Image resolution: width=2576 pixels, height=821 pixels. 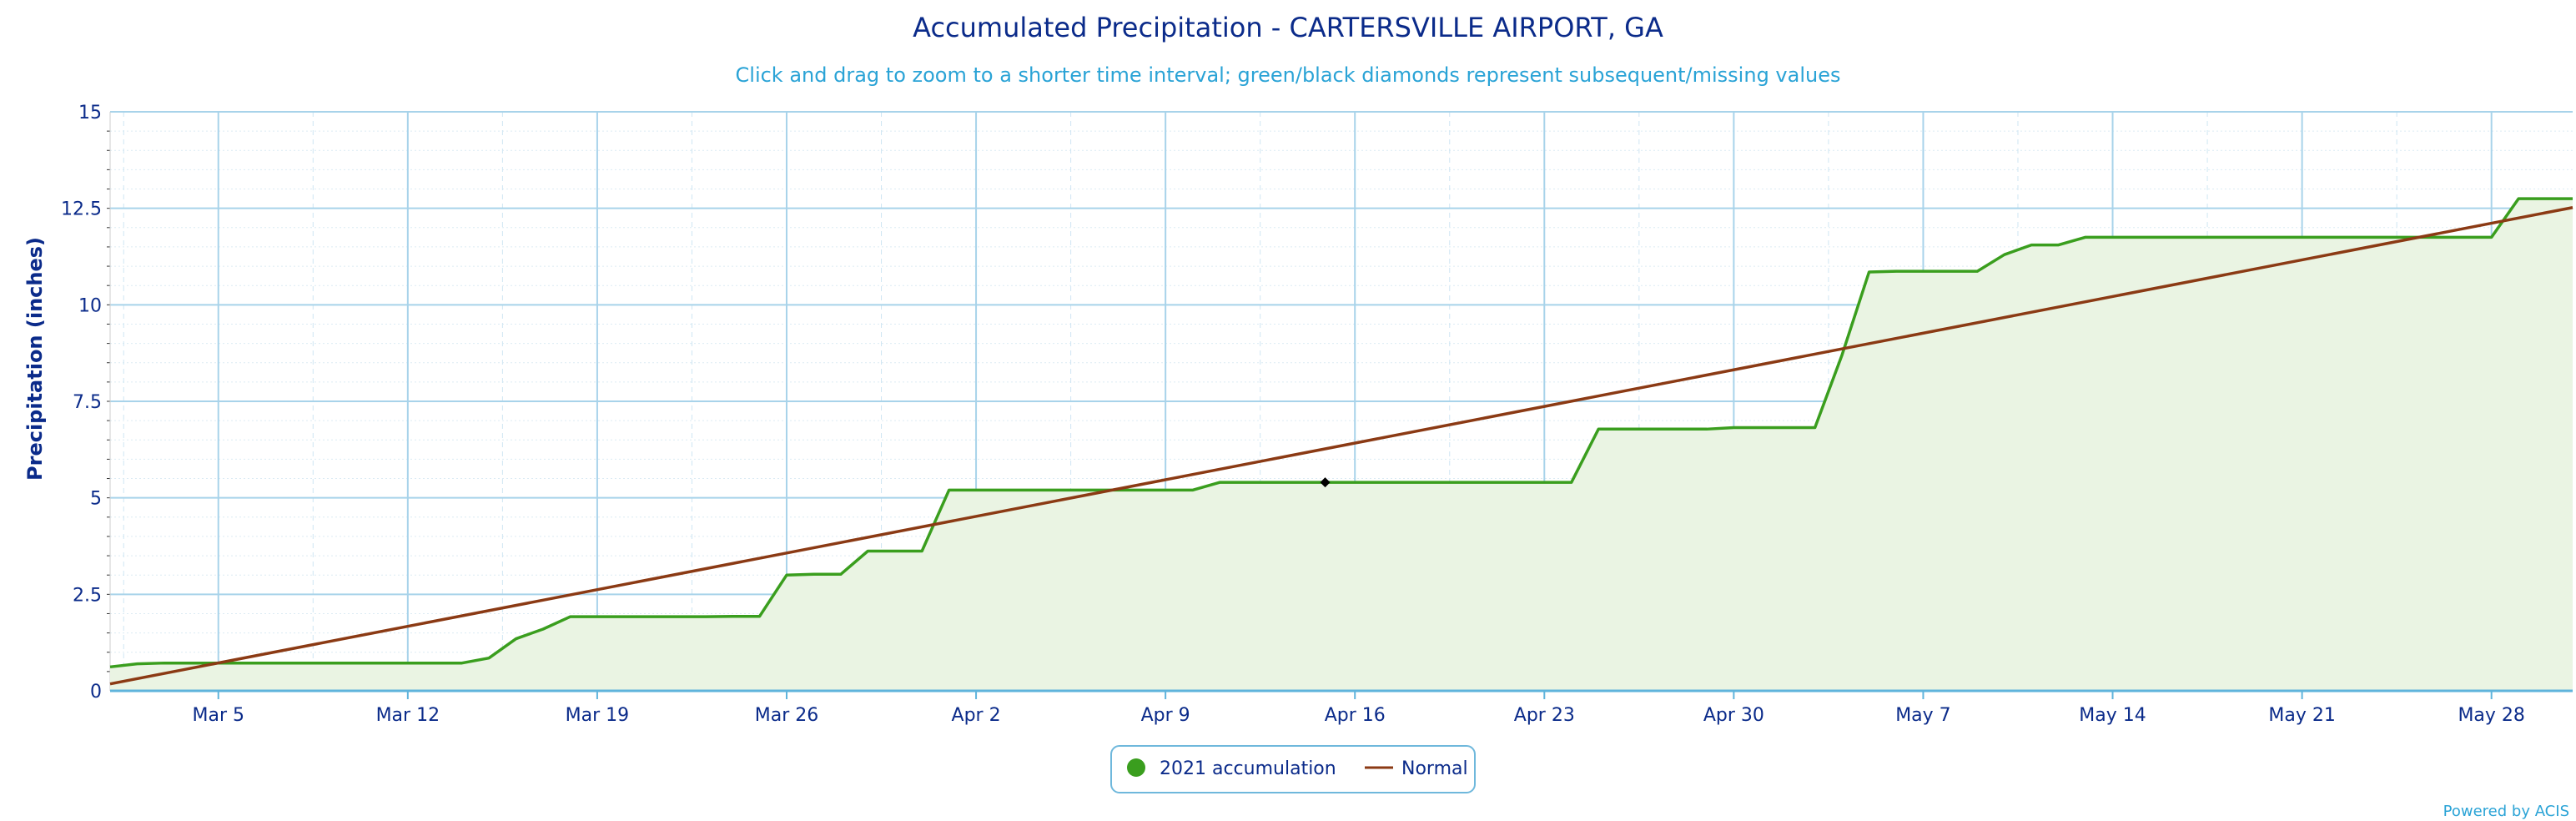 I want to click on legend-item-normal: Normal, so click(x=1416, y=768).